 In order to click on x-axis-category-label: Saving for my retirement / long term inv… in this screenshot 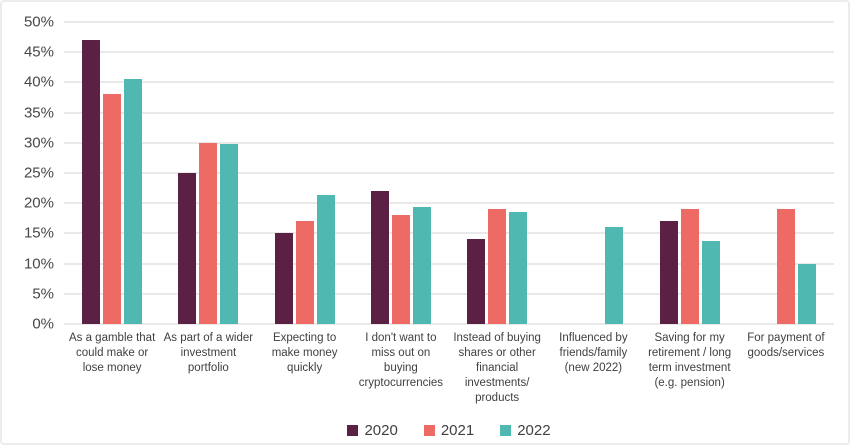, I will do `click(690, 360)`.